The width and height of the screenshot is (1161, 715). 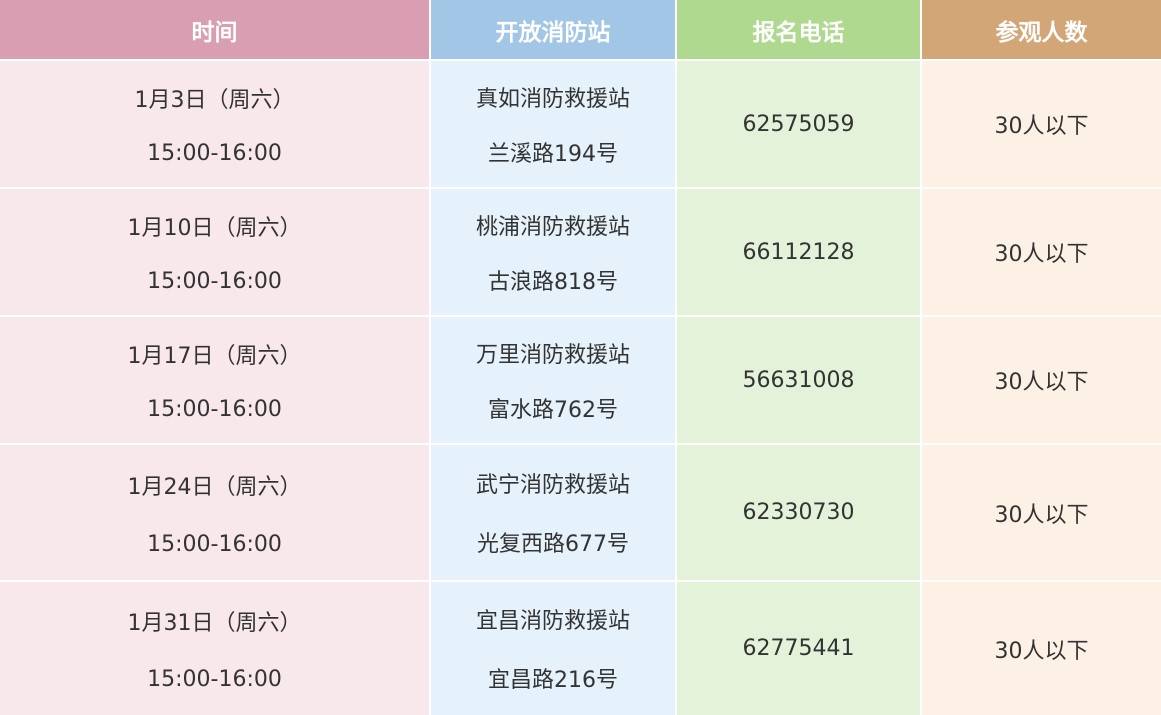 I want to click on phone-cell: 62775441, so click(x=798, y=648).